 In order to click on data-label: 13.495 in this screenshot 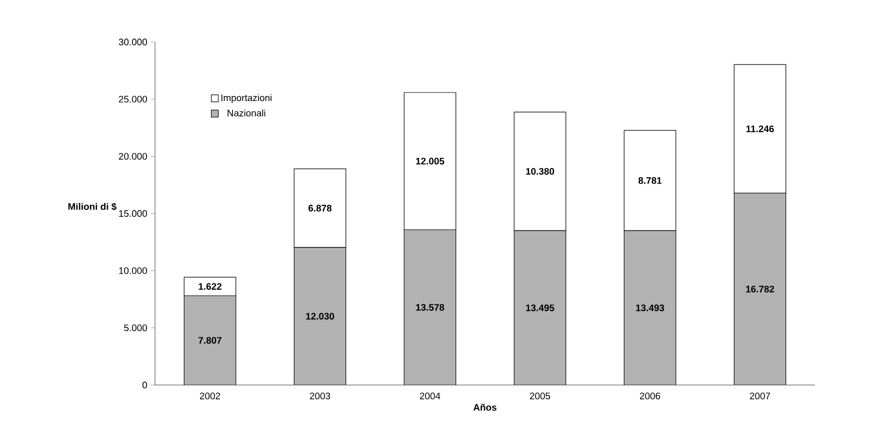, I will do `click(540, 308)`.